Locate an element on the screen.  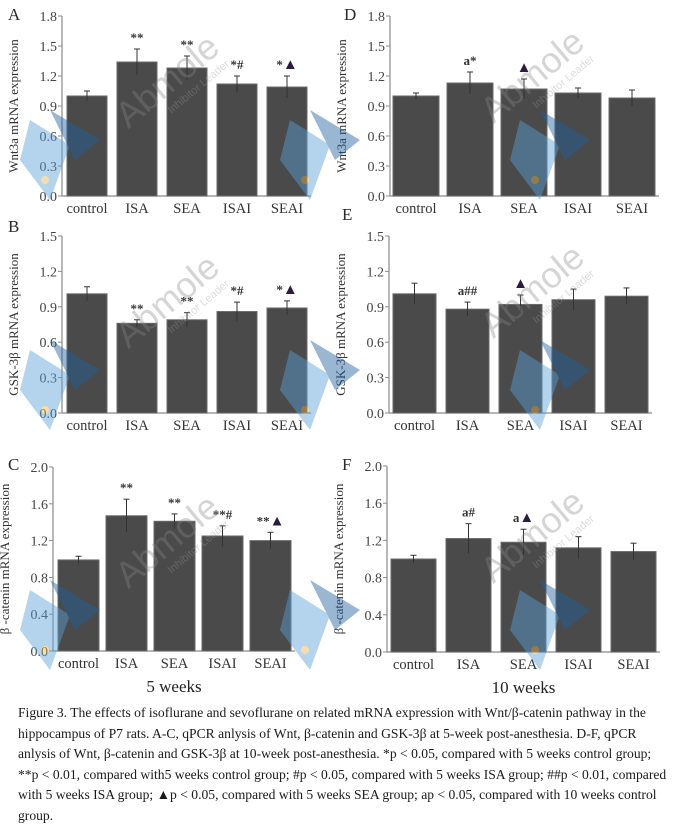
significance-annotation: *# is located at coordinates (238, 64).